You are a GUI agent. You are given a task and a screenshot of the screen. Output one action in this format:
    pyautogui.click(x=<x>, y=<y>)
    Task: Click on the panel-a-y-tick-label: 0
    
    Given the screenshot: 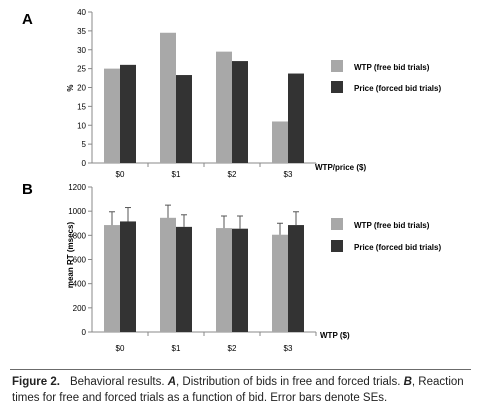 What is the action you would take?
    pyautogui.click(x=84, y=163)
    